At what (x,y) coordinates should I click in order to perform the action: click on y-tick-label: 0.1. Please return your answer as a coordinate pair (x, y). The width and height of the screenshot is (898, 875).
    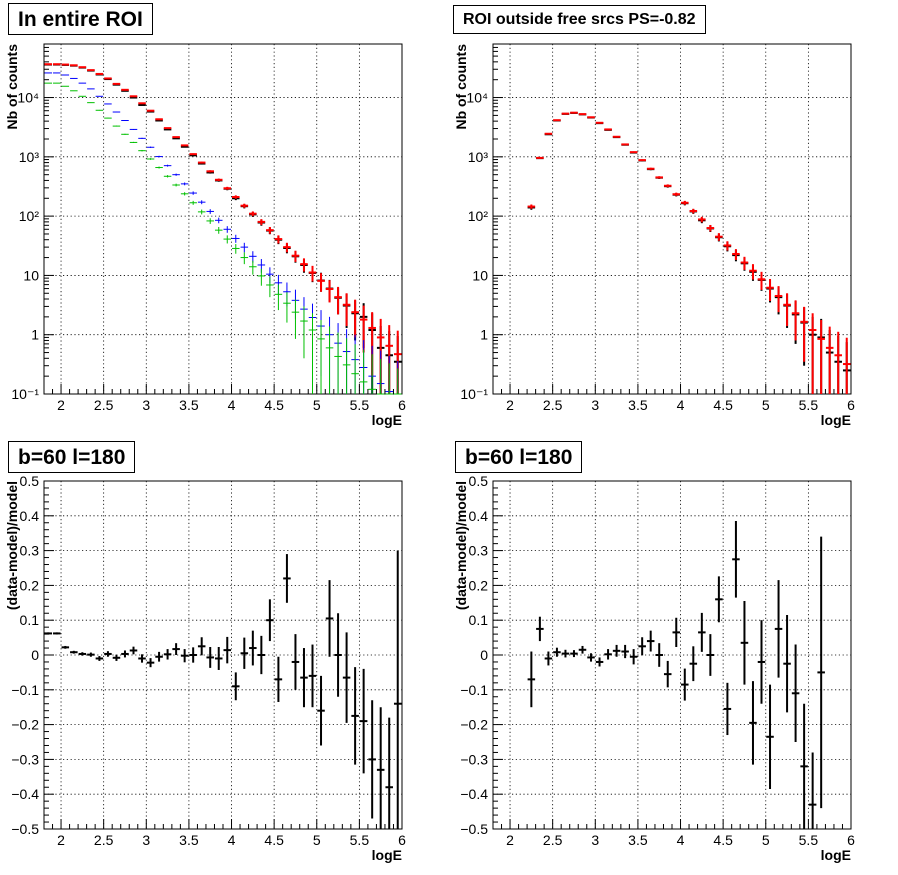
    Looking at the image, I should click on (479, 620).